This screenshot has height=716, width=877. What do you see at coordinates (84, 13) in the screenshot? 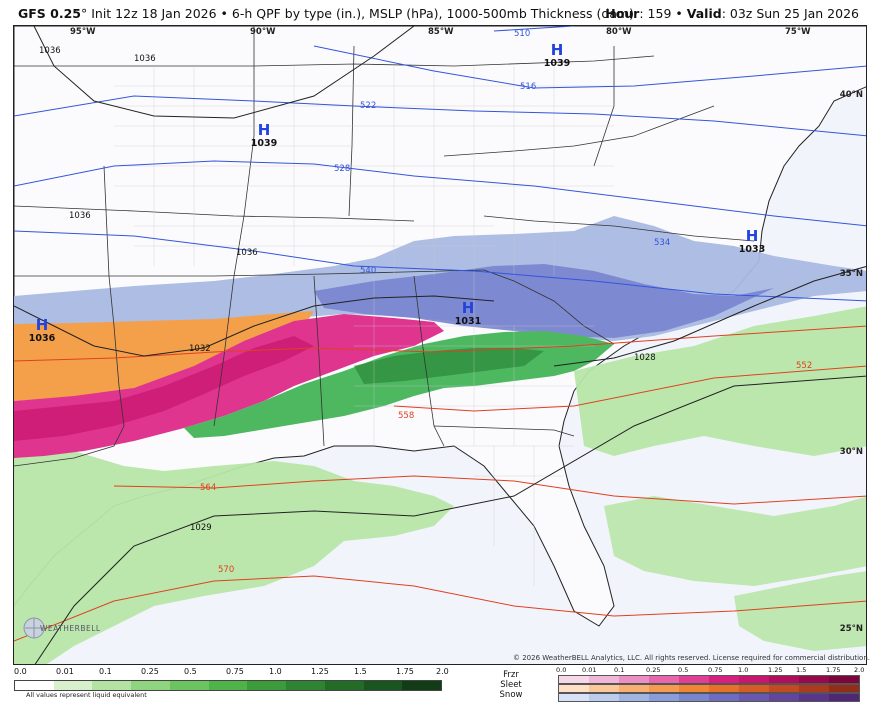
I see `degree-symbol: °` at bounding box center [84, 13].